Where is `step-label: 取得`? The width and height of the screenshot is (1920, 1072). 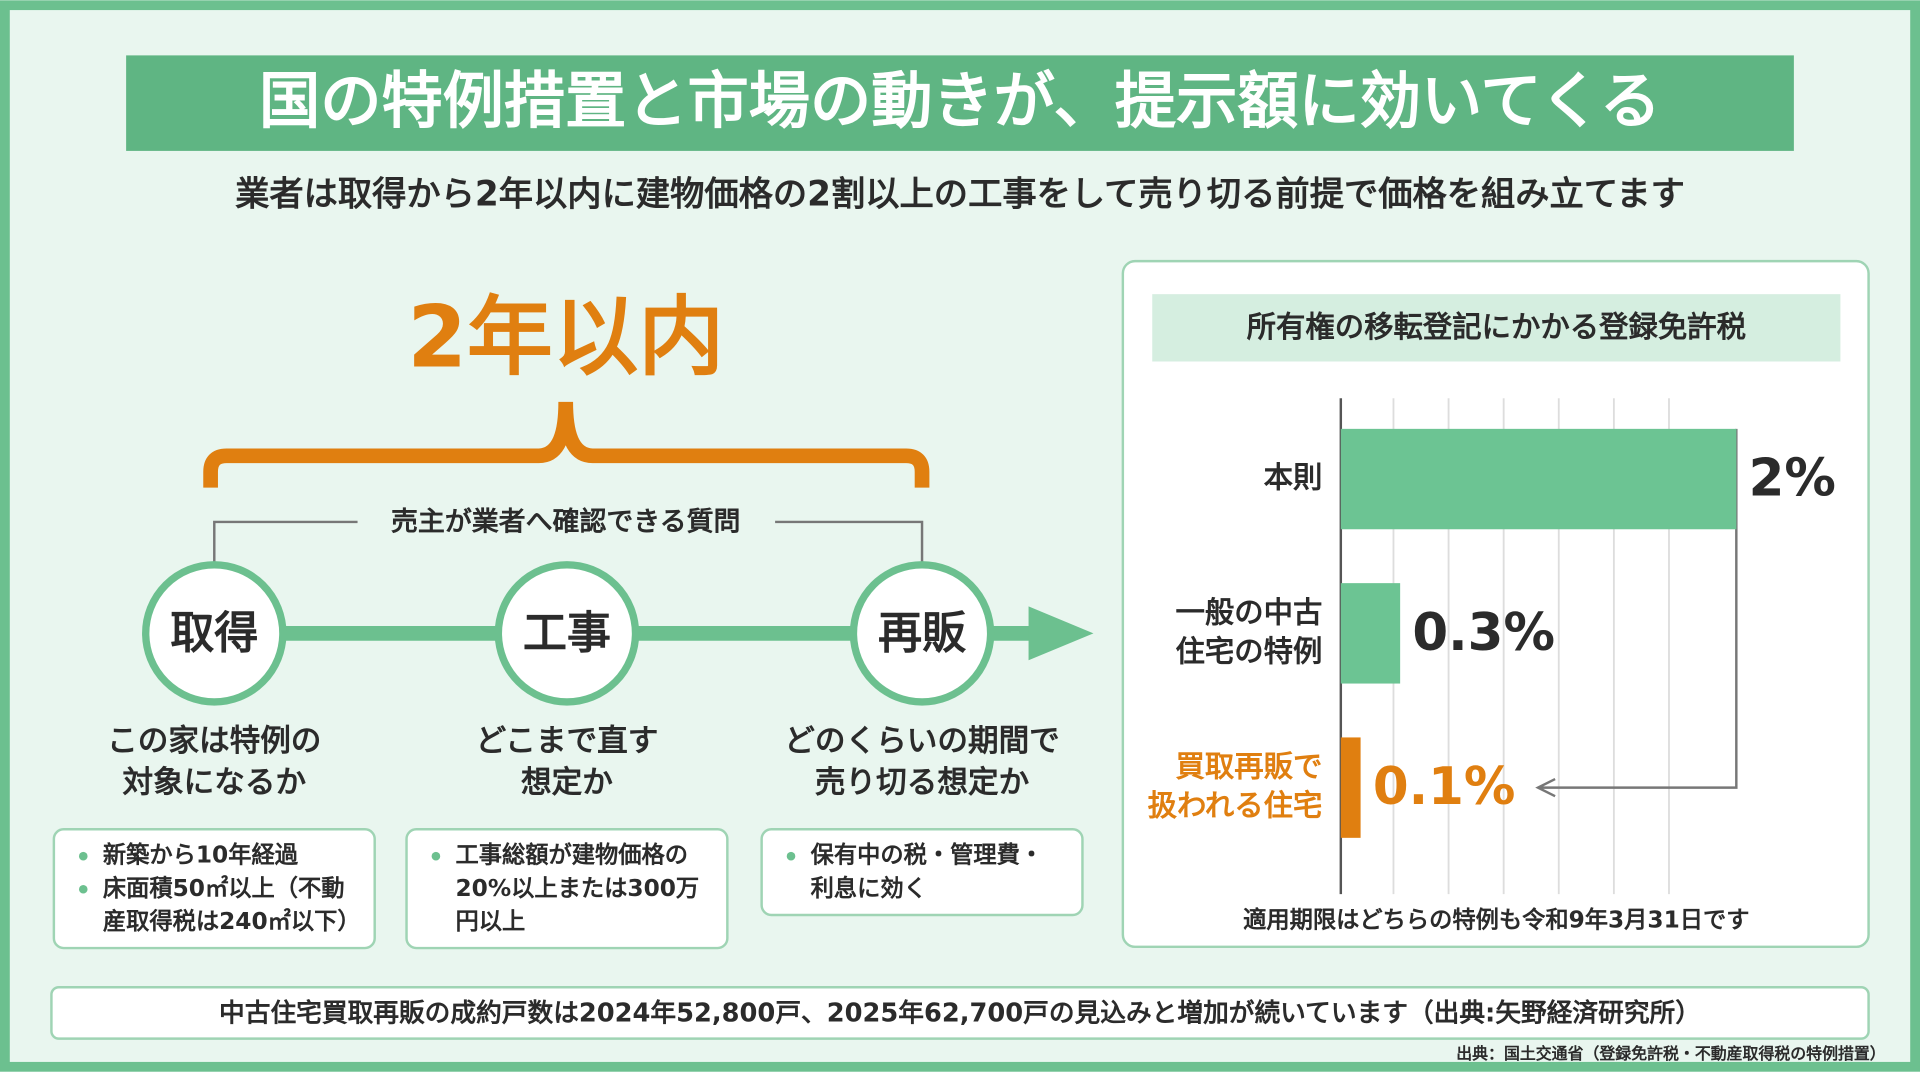 step-label: 取得 is located at coordinates (214, 633).